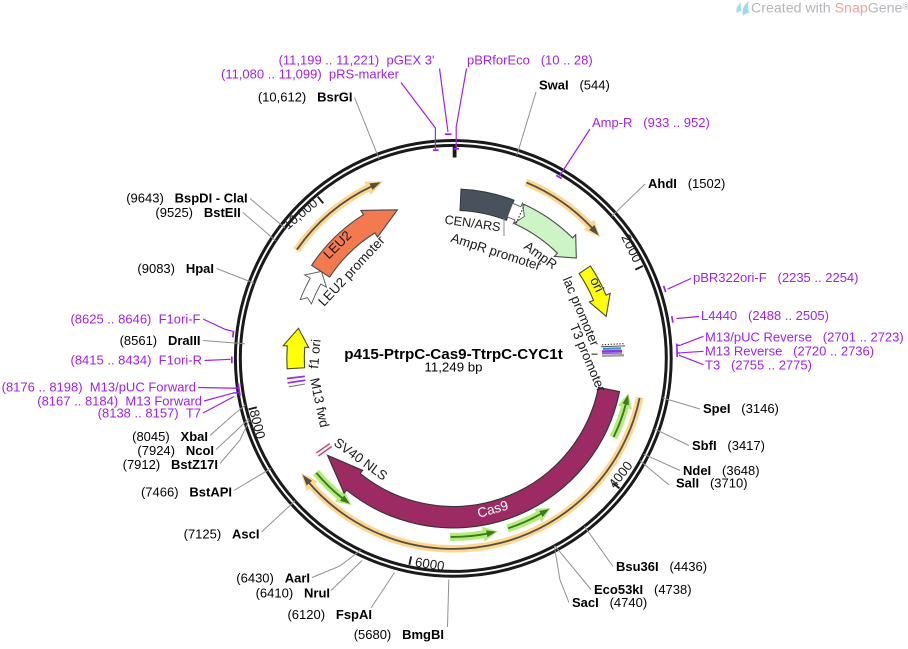  What do you see at coordinates (357, 60) in the screenshot?
I see `svg-text: (11,199 .. 11,221) pGEX 3'` at bounding box center [357, 60].